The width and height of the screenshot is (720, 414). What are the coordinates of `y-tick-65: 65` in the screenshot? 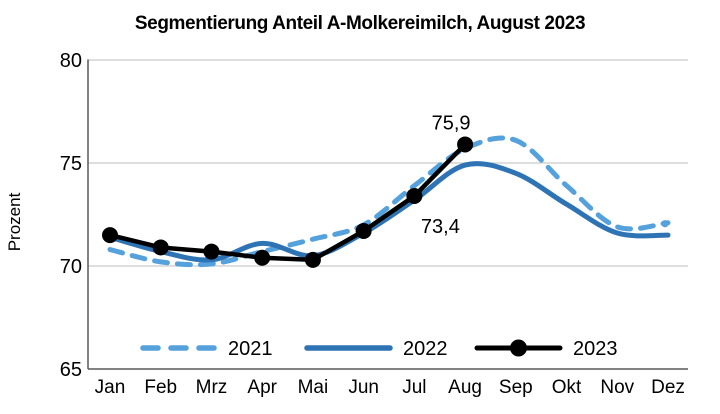 It's located at (71, 370).